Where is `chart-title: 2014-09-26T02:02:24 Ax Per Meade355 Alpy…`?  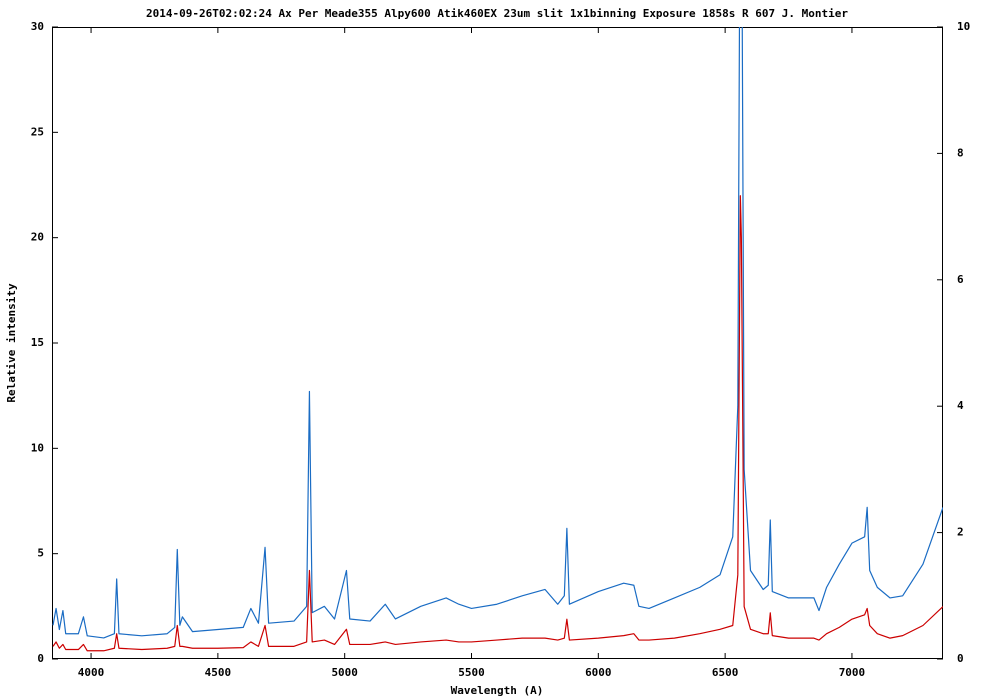
chart-title: 2014-09-26T02:02:24 Ax Per Meade355 Alpy… is located at coordinates (497, 13).